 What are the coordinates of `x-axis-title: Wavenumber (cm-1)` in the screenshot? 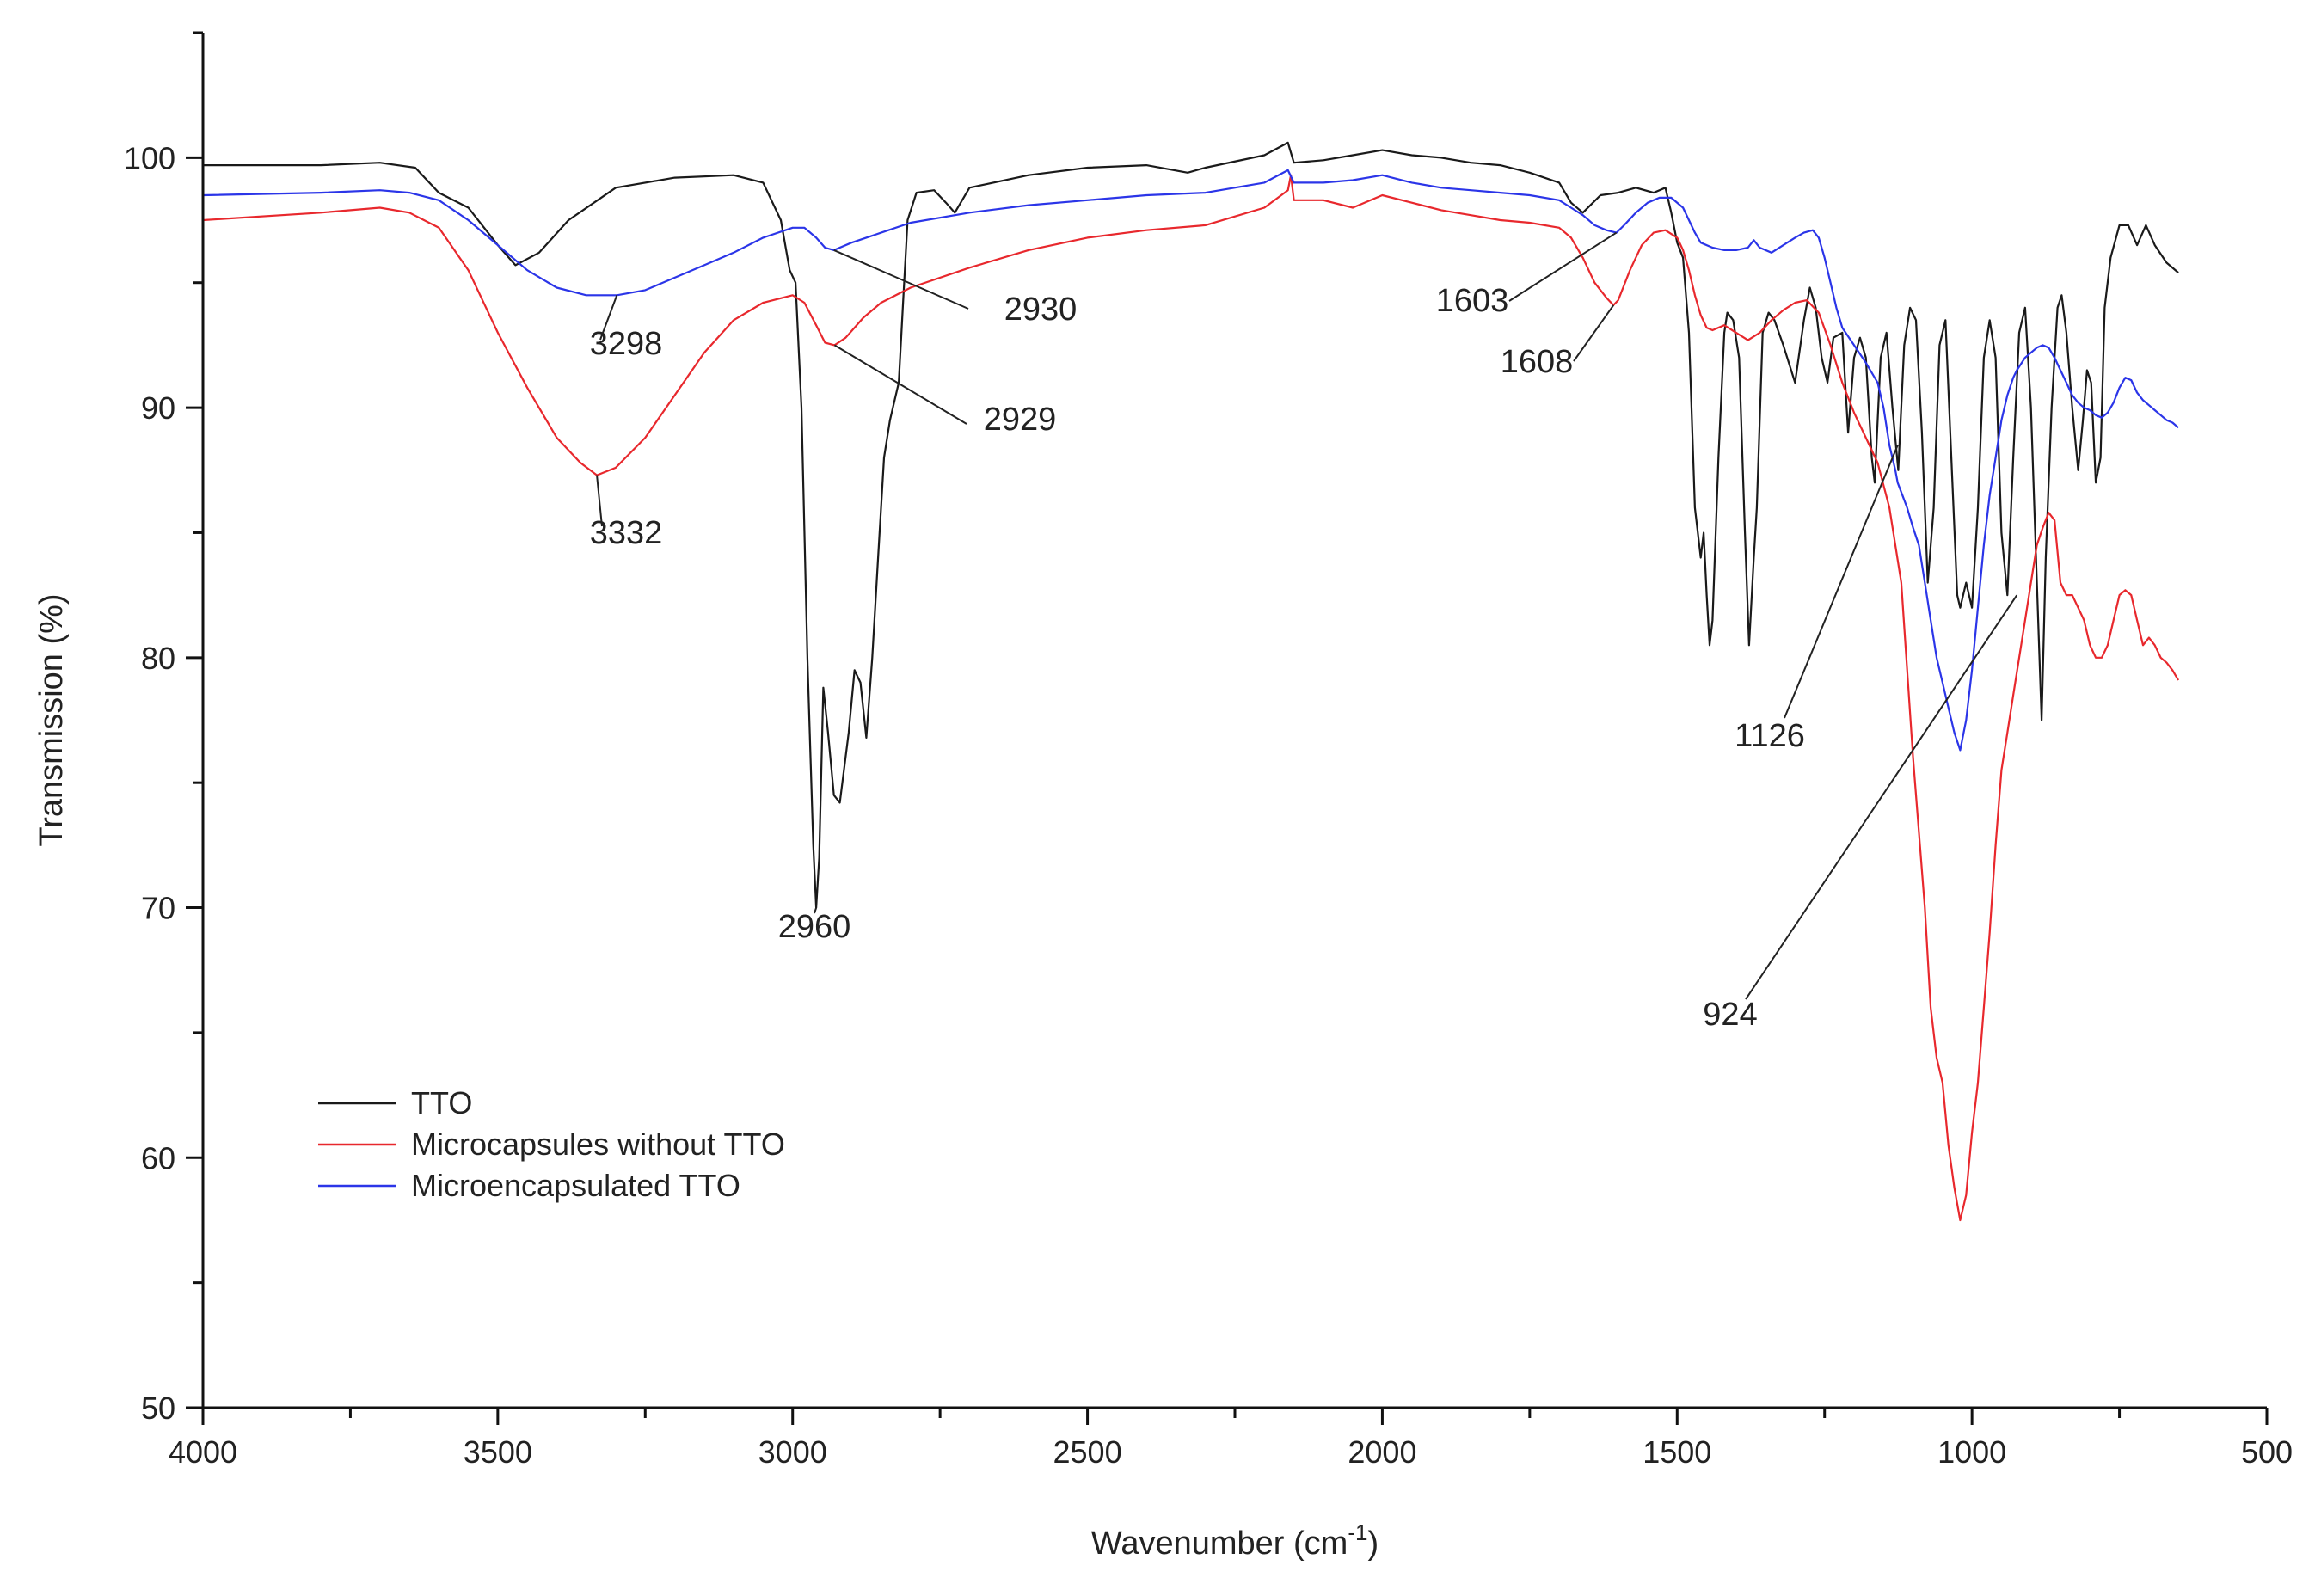 It's located at (1235, 1540).